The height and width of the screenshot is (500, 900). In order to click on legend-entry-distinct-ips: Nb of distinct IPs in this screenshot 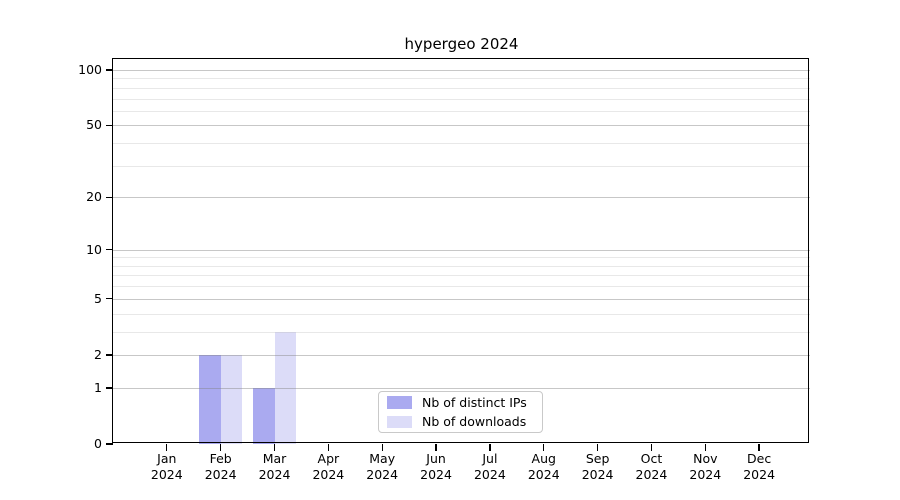, I will do `click(460, 402)`.